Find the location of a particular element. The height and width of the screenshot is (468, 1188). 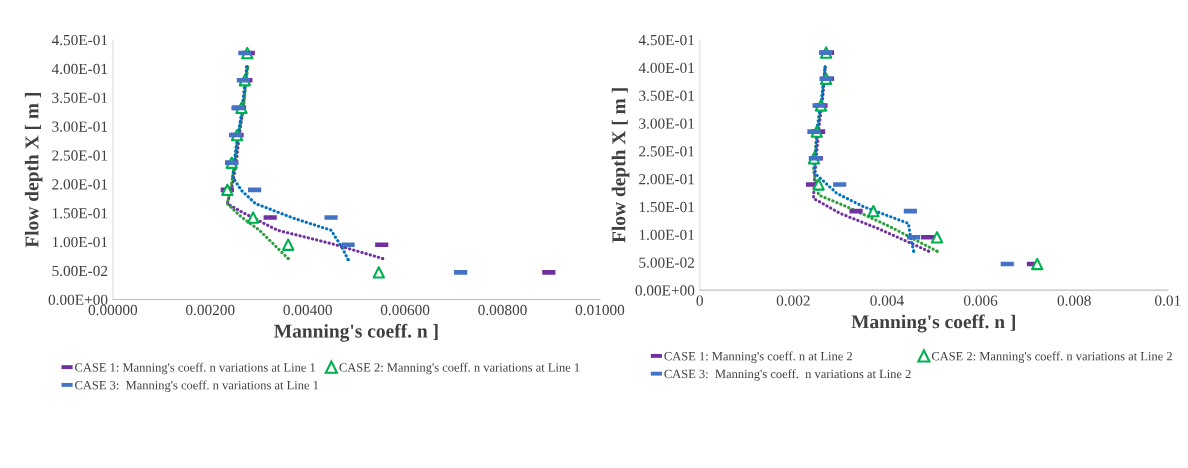

x-tick-label: 0.01 is located at coordinates (1168, 300).